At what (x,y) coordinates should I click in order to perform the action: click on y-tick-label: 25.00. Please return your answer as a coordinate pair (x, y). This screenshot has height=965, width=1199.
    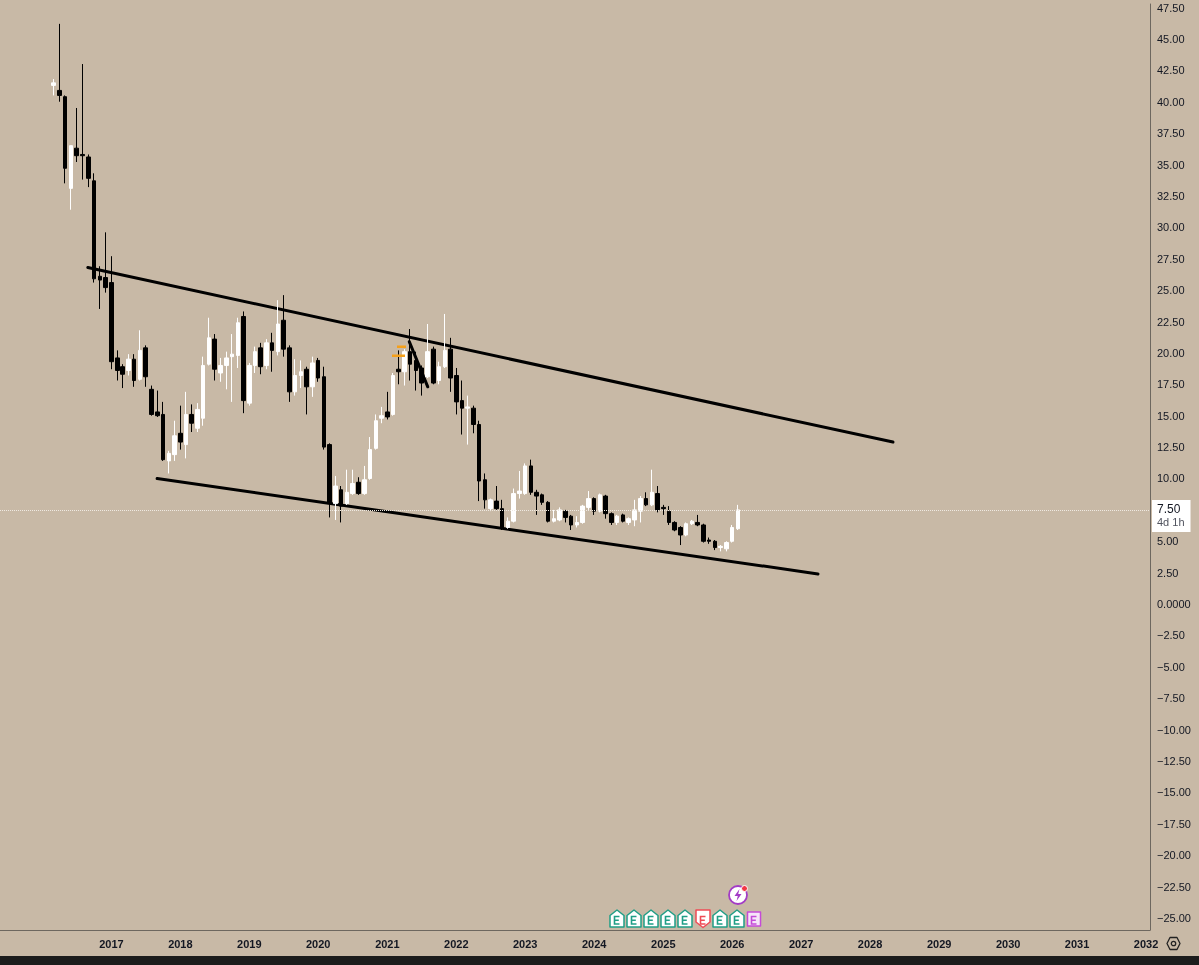
    Looking at the image, I should click on (1171, 290).